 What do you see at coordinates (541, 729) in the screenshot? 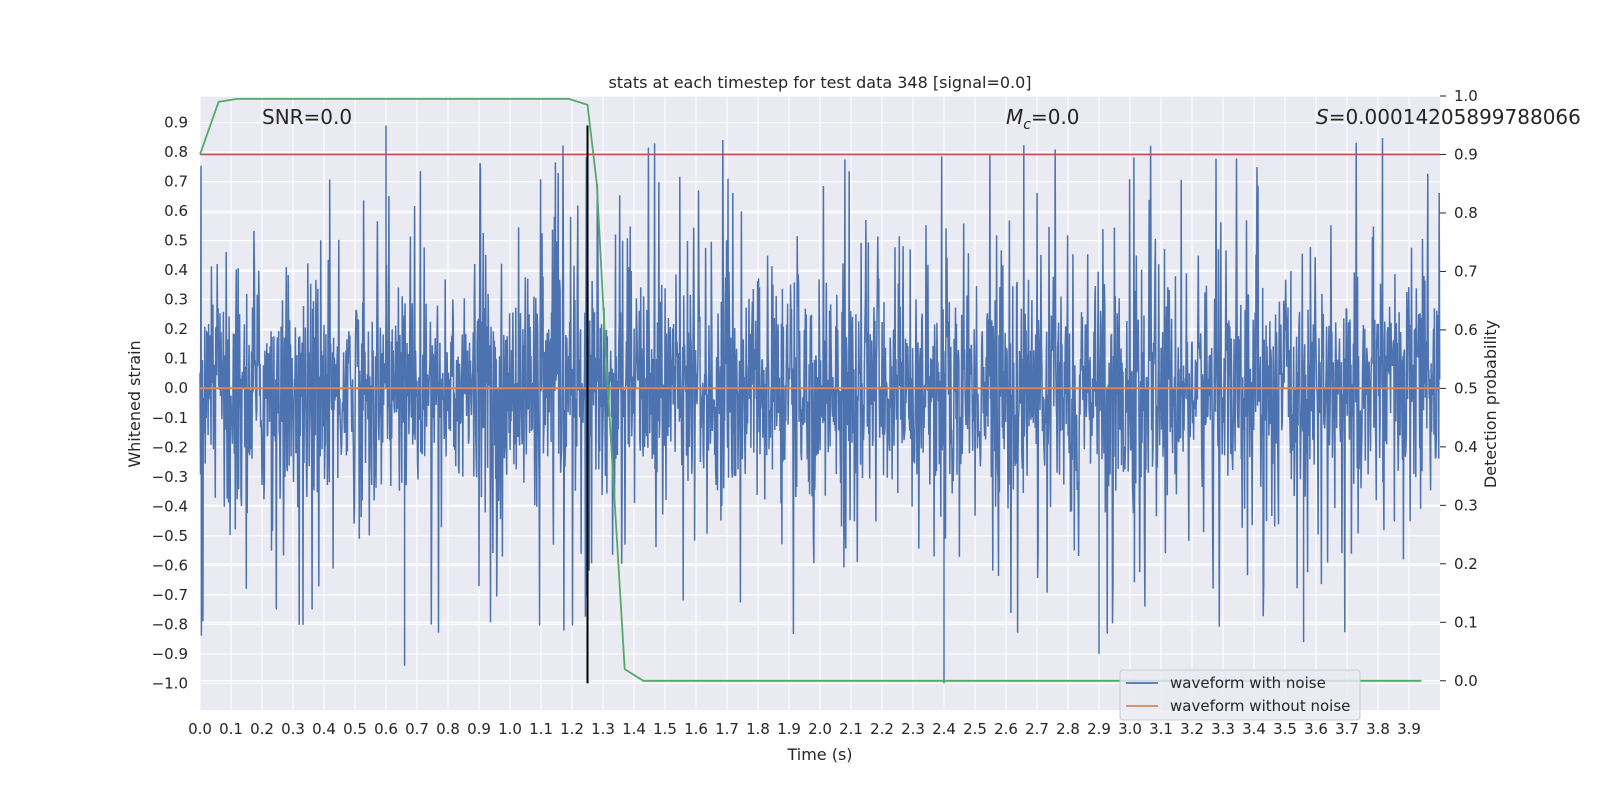
I see `x-tick-label: 1.1` at bounding box center [541, 729].